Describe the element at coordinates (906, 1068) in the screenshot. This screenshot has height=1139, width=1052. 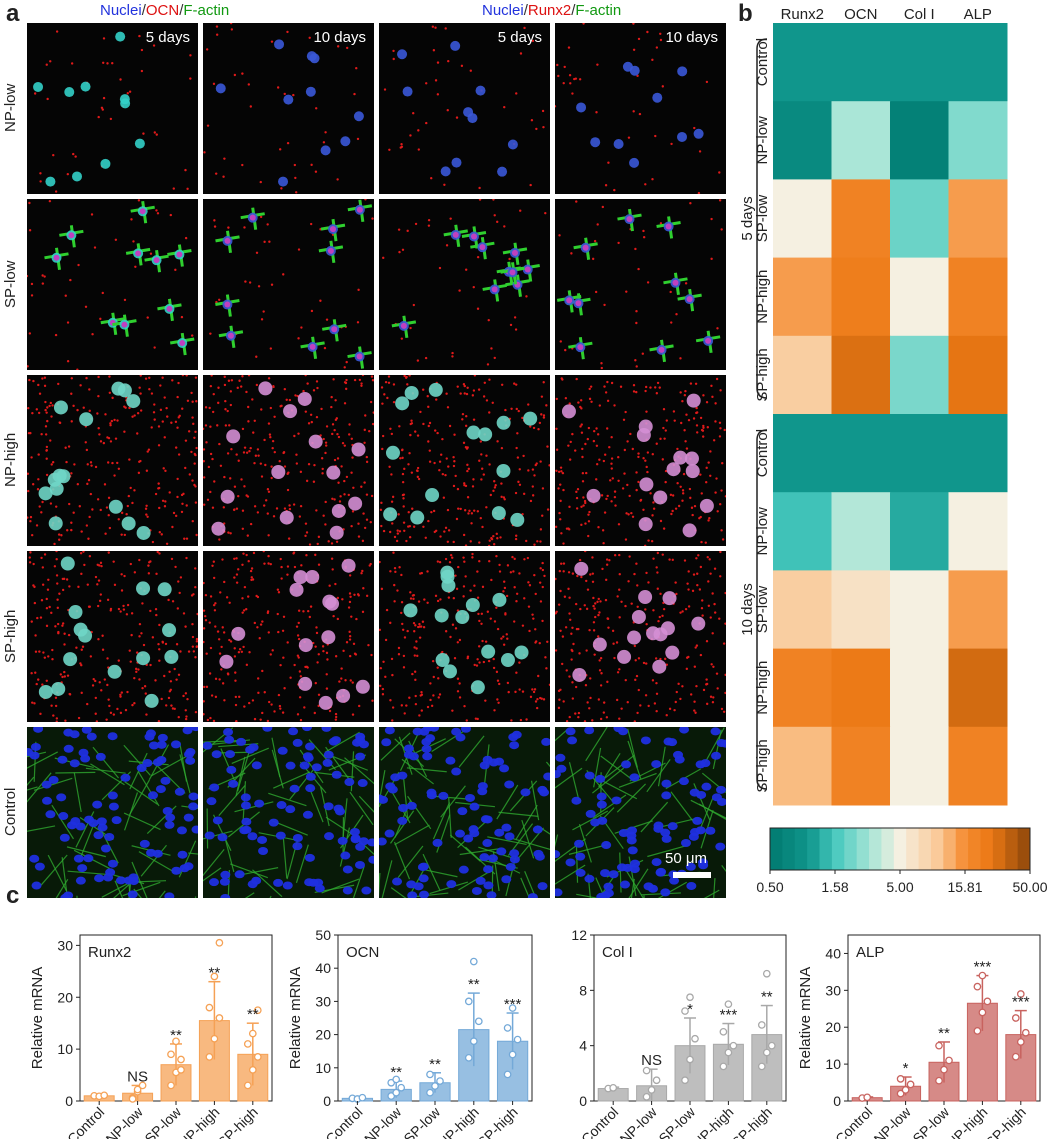
I see `significance-label: *` at that location.